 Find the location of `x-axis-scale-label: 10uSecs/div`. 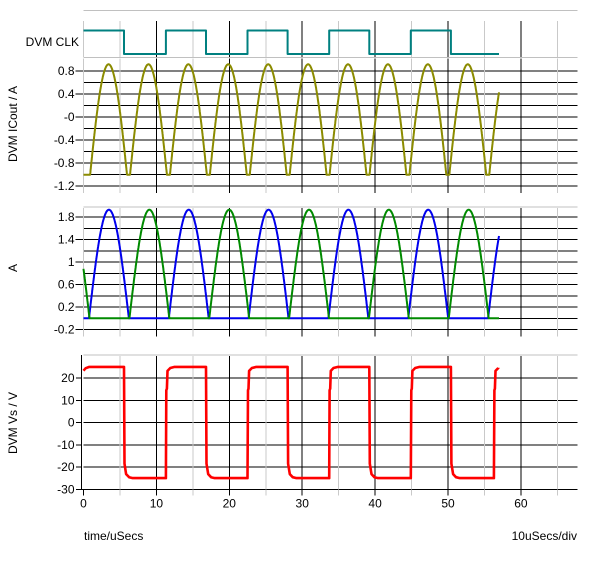

x-axis-scale-label: 10uSecs/div is located at coordinates (544, 536).